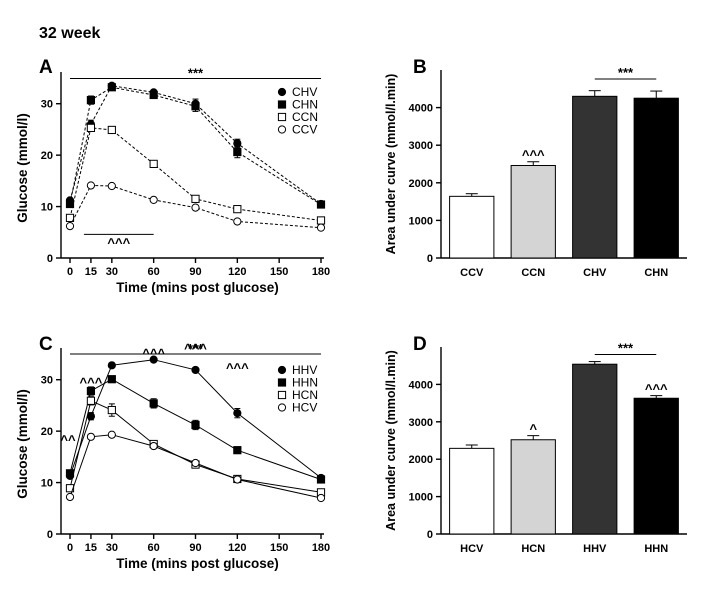 This screenshot has height=591, width=724. I want to click on bar-ccn, so click(533, 210).